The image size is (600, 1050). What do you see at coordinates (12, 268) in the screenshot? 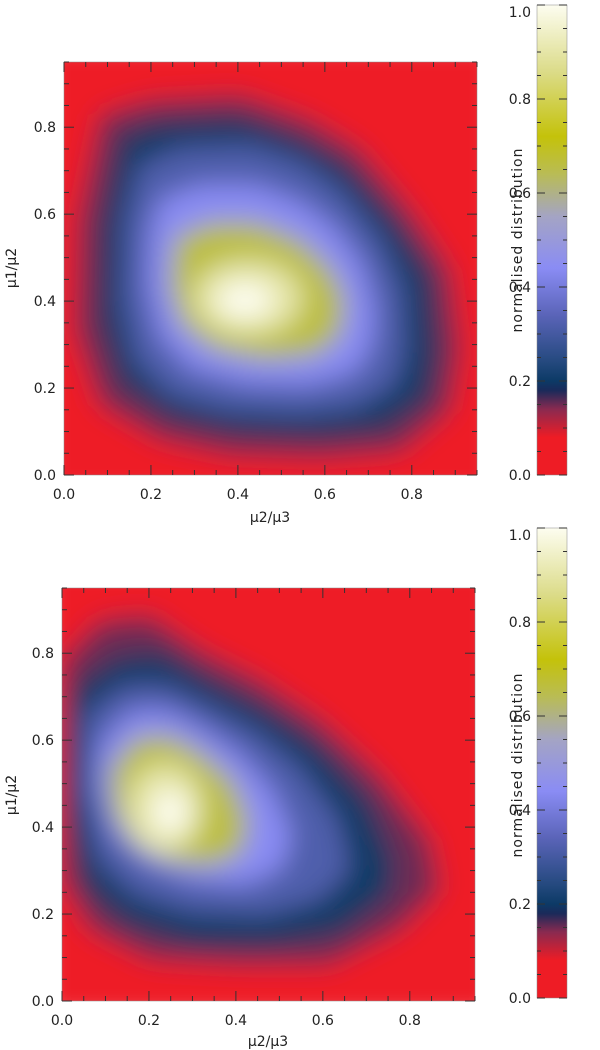
I see `y-axis-label-1: μ1/μ2` at bounding box center [12, 268].